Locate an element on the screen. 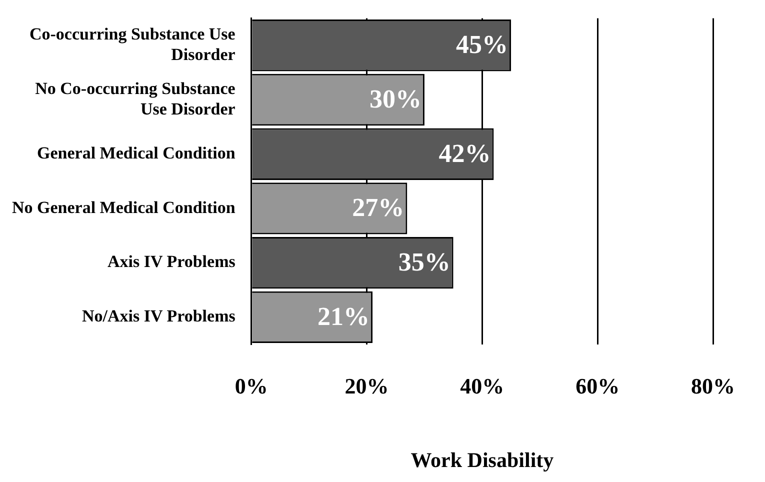 Image resolution: width=765 pixels, height=482 pixels. y-tick-label: No Co-occurring Substance Use Disorder is located at coordinates (135, 98).